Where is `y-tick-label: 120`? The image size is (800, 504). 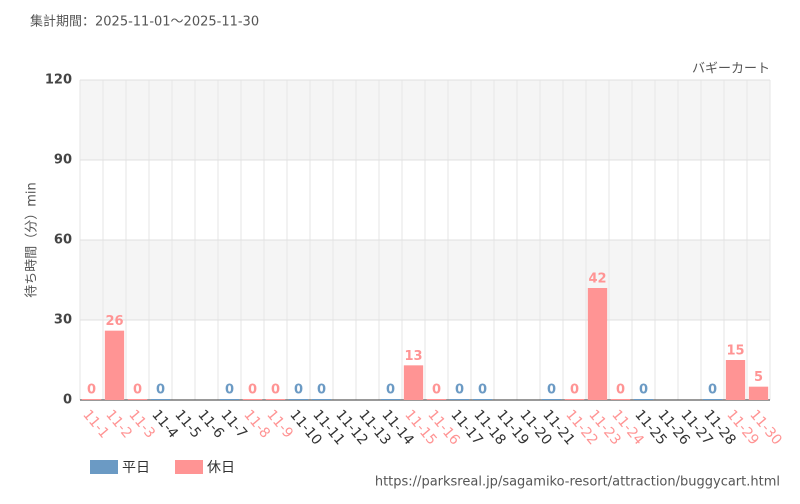
y-tick-label: 120 is located at coordinates (58, 80).